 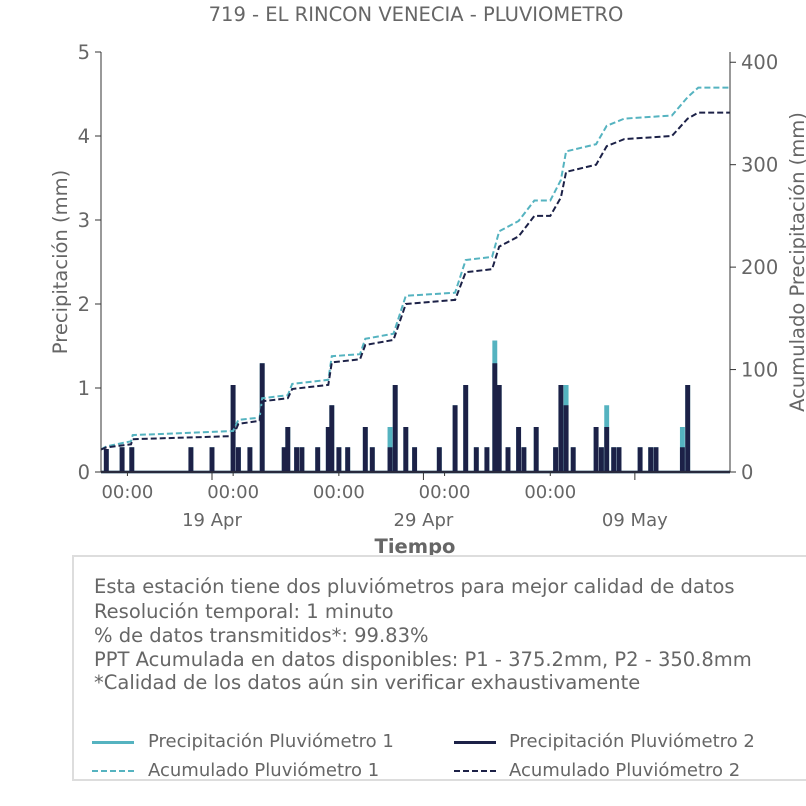 I want to click on legend-swatch-p1-accum, so click(x=113, y=771).